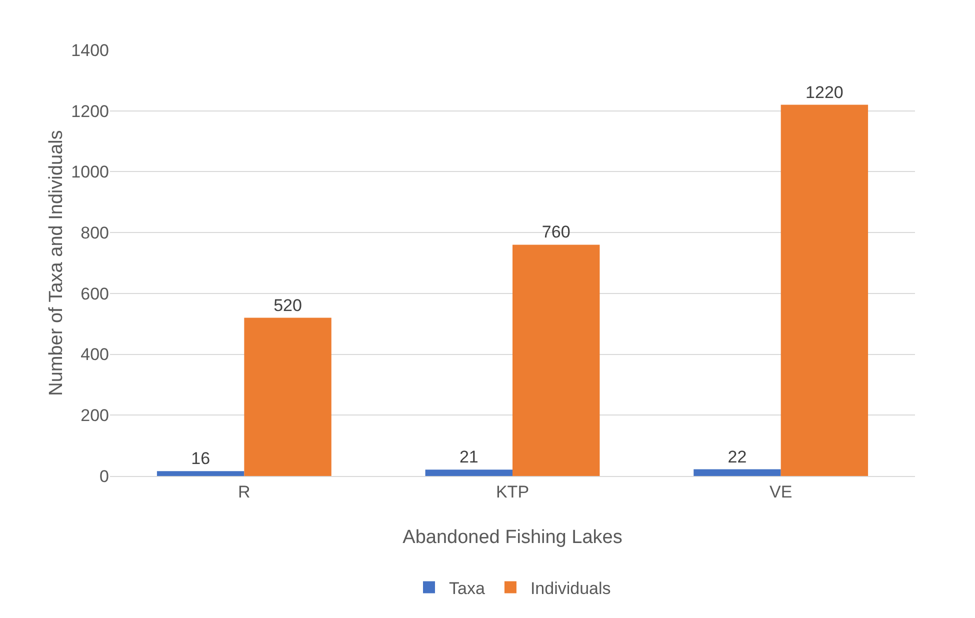 The image size is (975, 618). What do you see at coordinates (104, 476) in the screenshot?
I see `y-tick-label: 0` at bounding box center [104, 476].